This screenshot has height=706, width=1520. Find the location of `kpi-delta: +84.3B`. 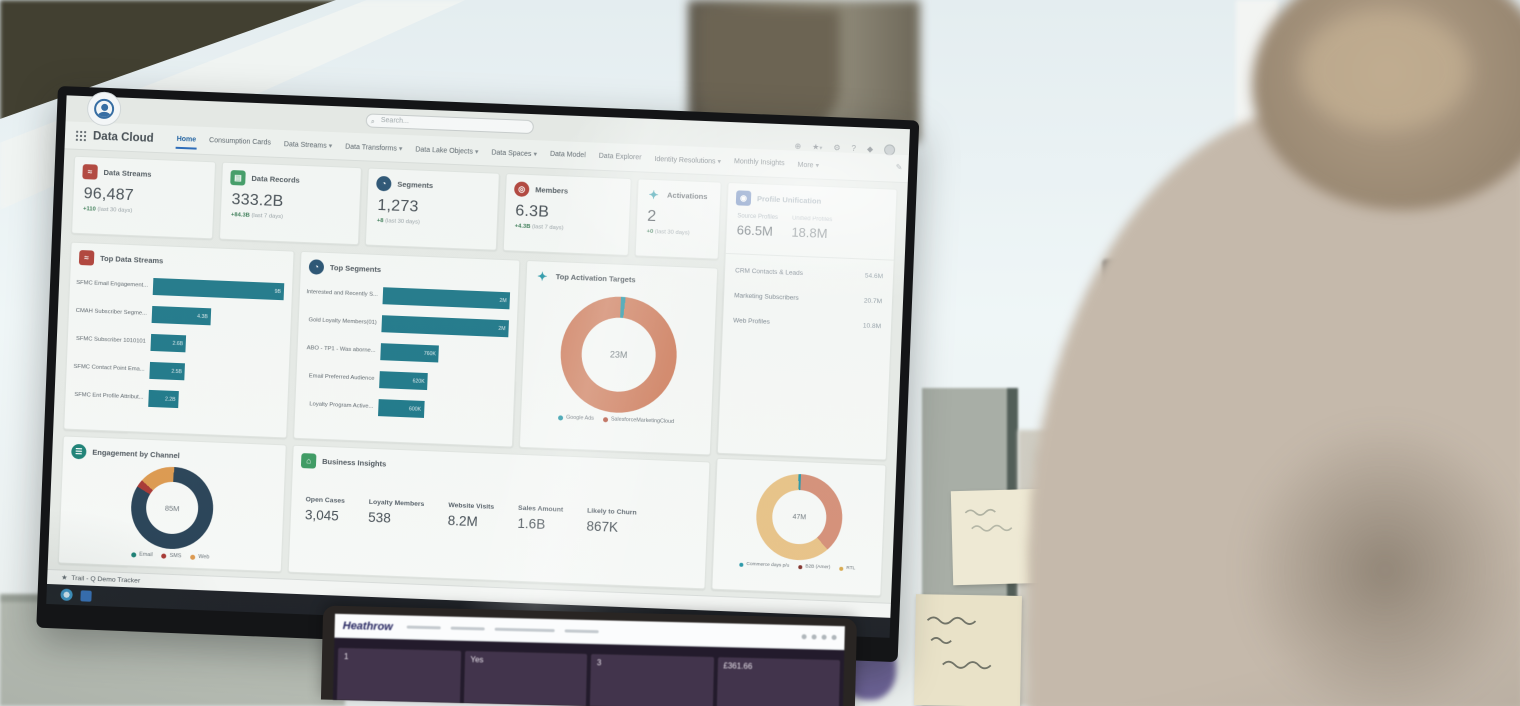

kpi-delta: +84.3B is located at coordinates (240, 215).